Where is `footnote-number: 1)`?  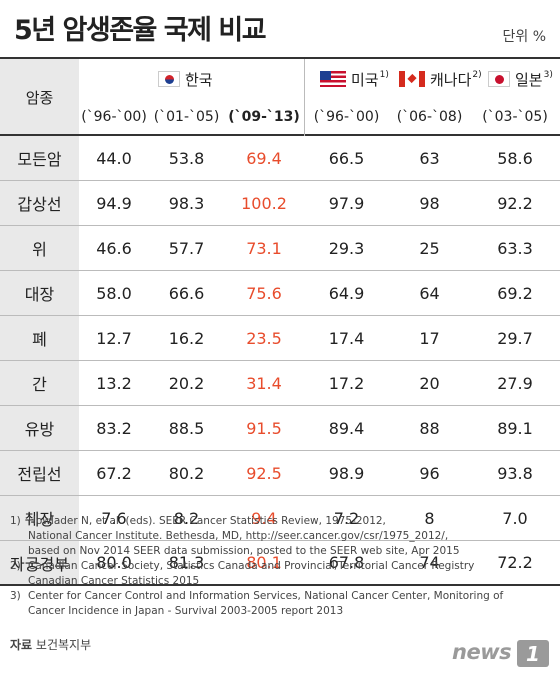 footnote-number: 1) is located at coordinates (15, 521).